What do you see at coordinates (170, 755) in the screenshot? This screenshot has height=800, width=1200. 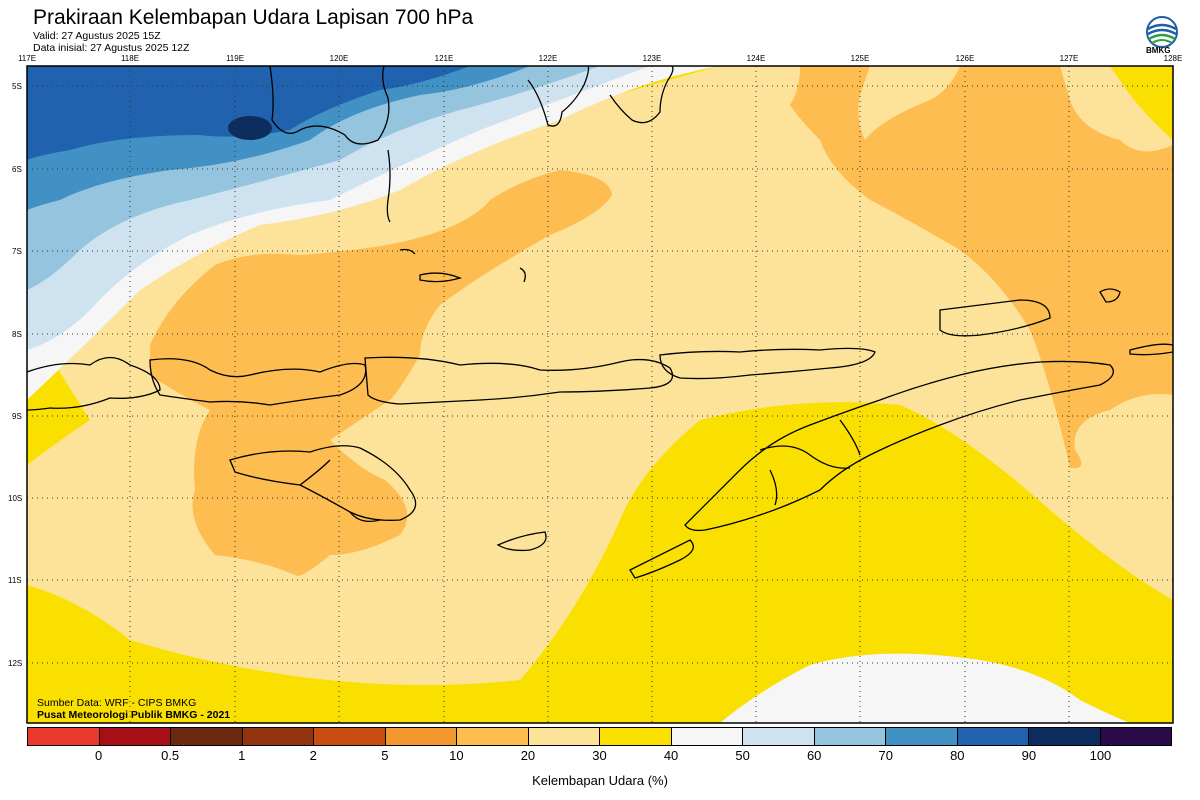 I see `colorbar-label: 0.5` at bounding box center [170, 755].